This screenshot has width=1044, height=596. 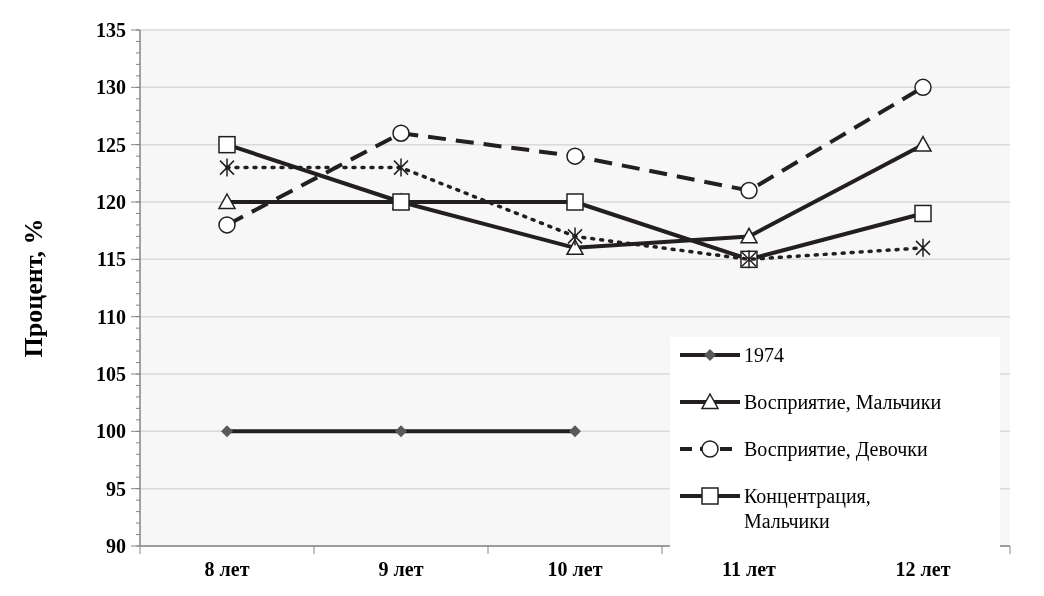 I want to click on y-tick-label: 95, so click(x=116, y=488).